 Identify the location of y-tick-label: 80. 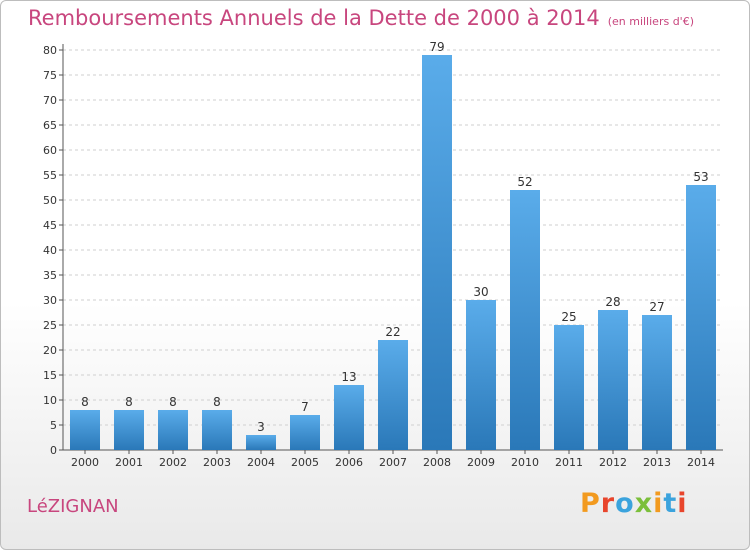
(50, 50).